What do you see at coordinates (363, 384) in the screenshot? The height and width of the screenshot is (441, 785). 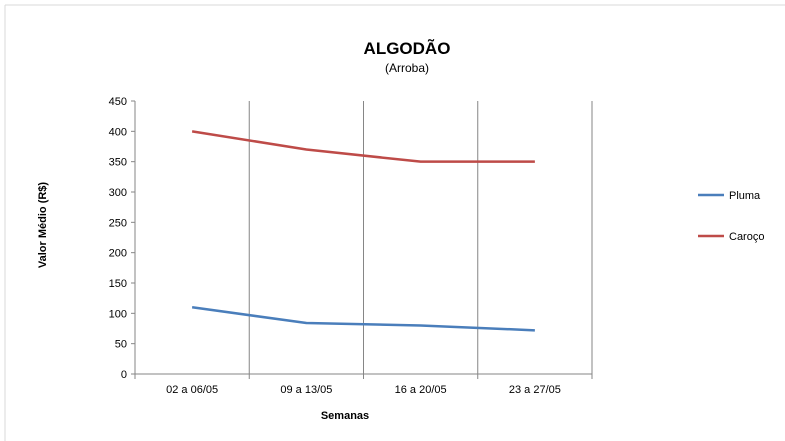 I see `x-axis: 02 a 06/05 09 a 13/05 16 a 20/05 23 a 27/05` at bounding box center [363, 384].